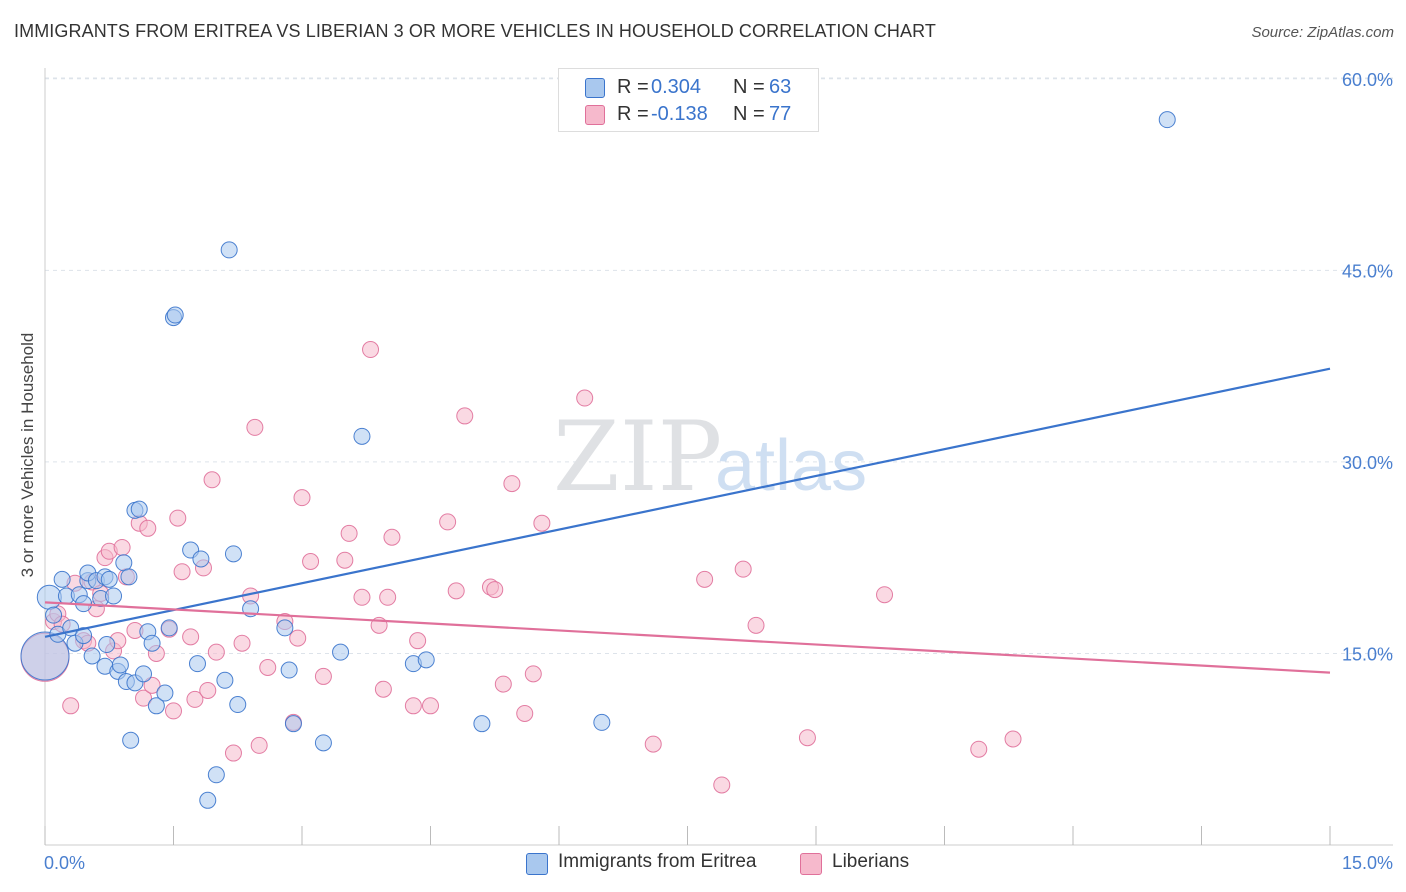  What do you see at coordinates (676, 87) in the screenshot?
I see `r-value: 0.304` at bounding box center [676, 87].